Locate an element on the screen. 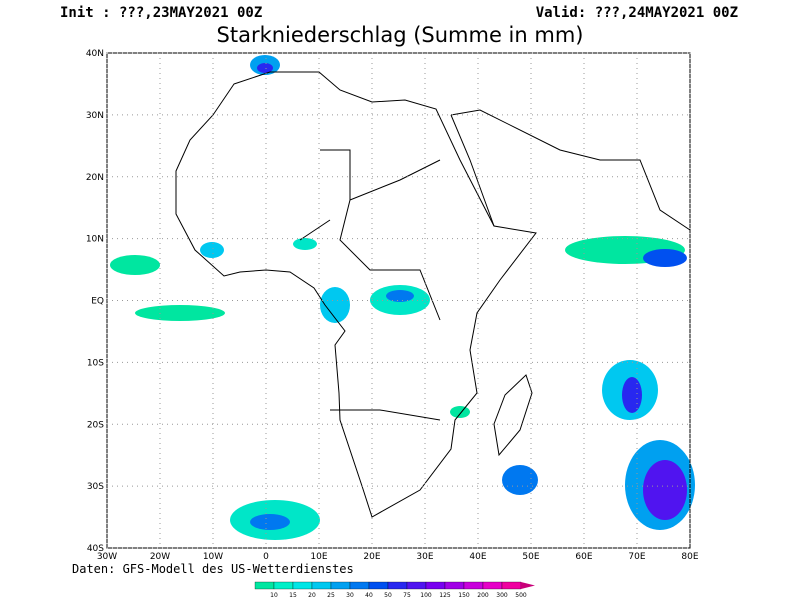 The height and width of the screenshot is (600, 800). colorbar-label: 125 is located at coordinates (445, 595).